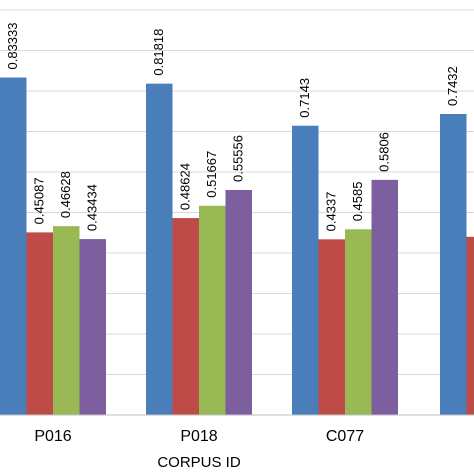 The width and height of the screenshot is (474, 474). Describe the element at coordinates (452, 86) in the screenshot. I see `data-label: 0.7432` at that location.